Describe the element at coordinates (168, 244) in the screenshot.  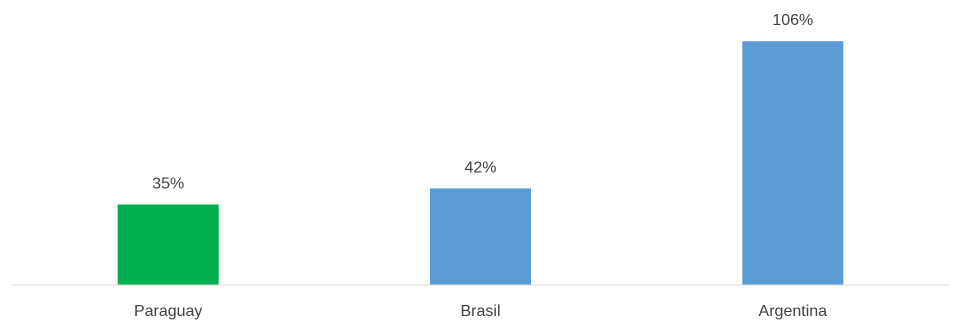
I see `bar-paraguay` at that location.